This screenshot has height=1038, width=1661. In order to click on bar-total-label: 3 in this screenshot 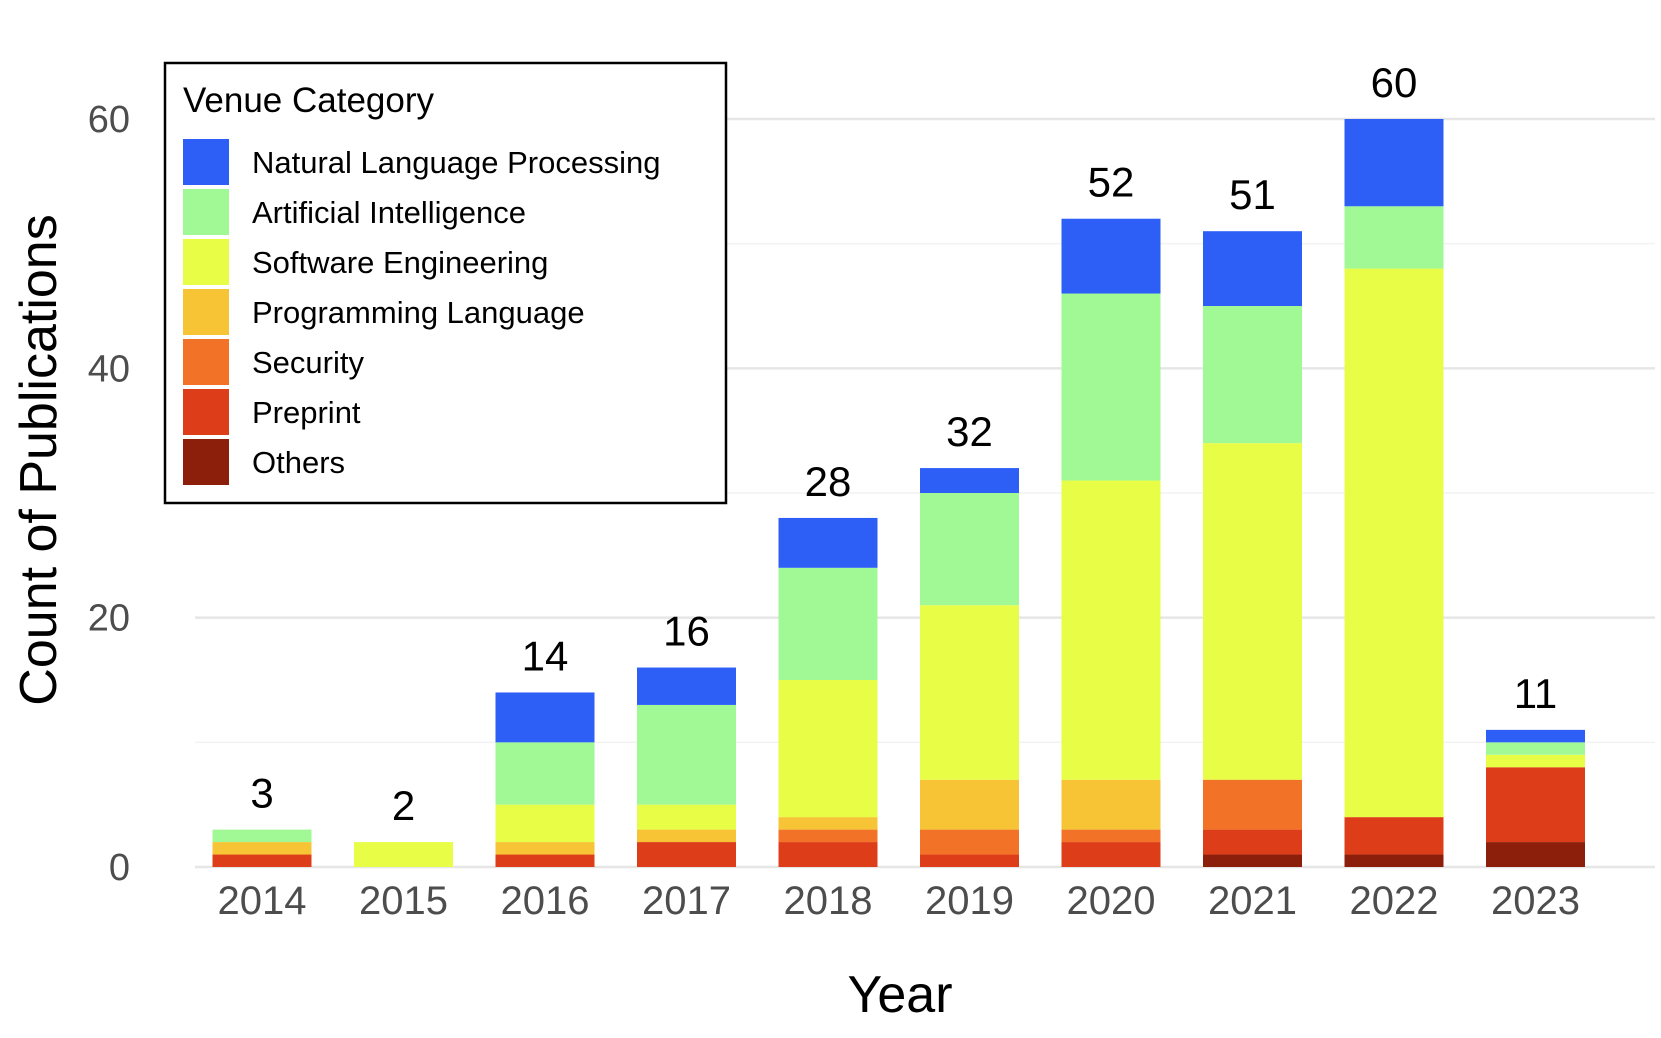, I will do `click(261, 793)`.